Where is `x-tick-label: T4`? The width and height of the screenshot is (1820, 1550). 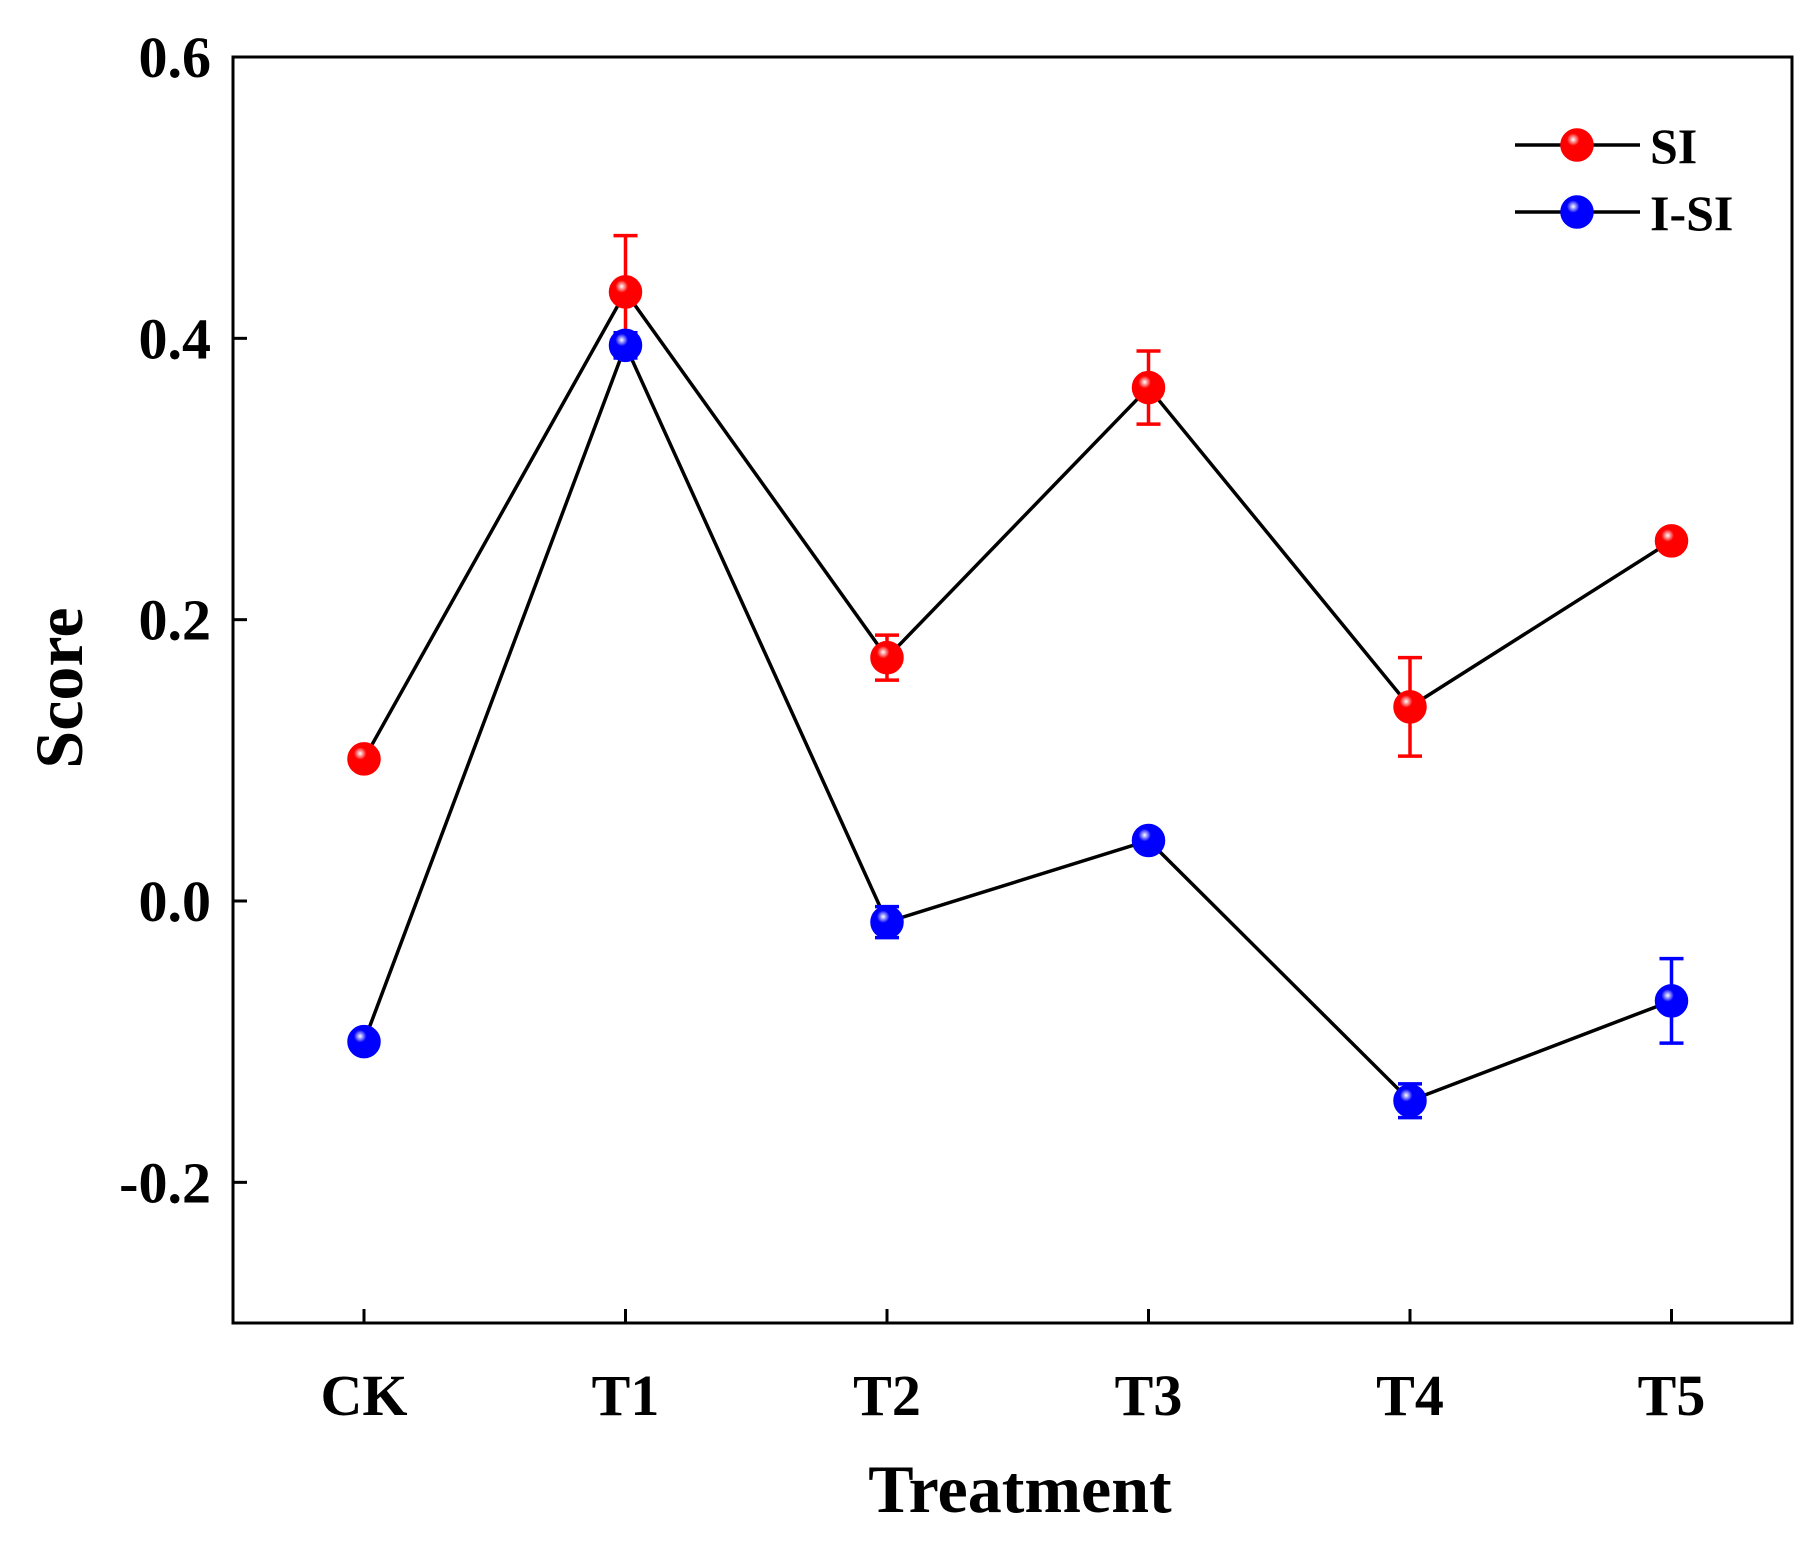 x-tick-label: T4 is located at coordinates (1410, 1395).